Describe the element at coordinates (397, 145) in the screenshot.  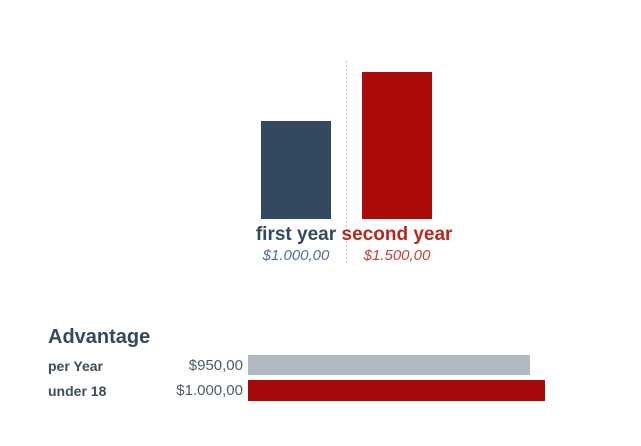
I see `bar-second-year` at that location.